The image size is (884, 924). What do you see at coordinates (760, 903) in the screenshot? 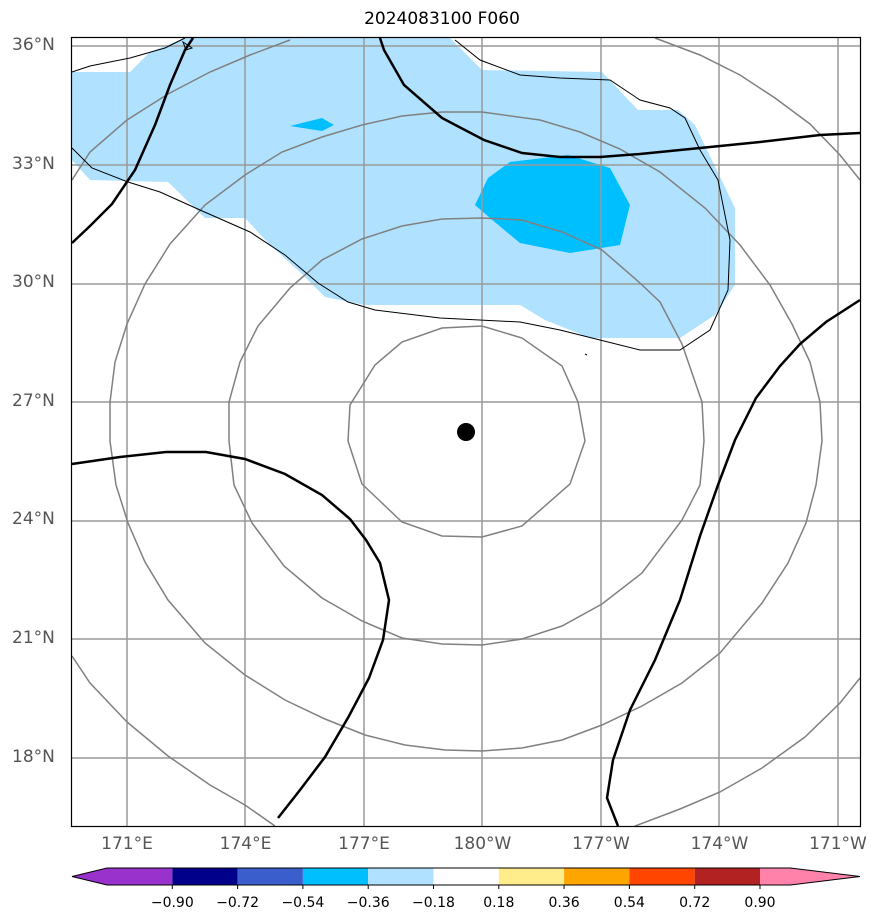
I see `colorbar-tick-label: 0.90` at bounding box center [760, 903].